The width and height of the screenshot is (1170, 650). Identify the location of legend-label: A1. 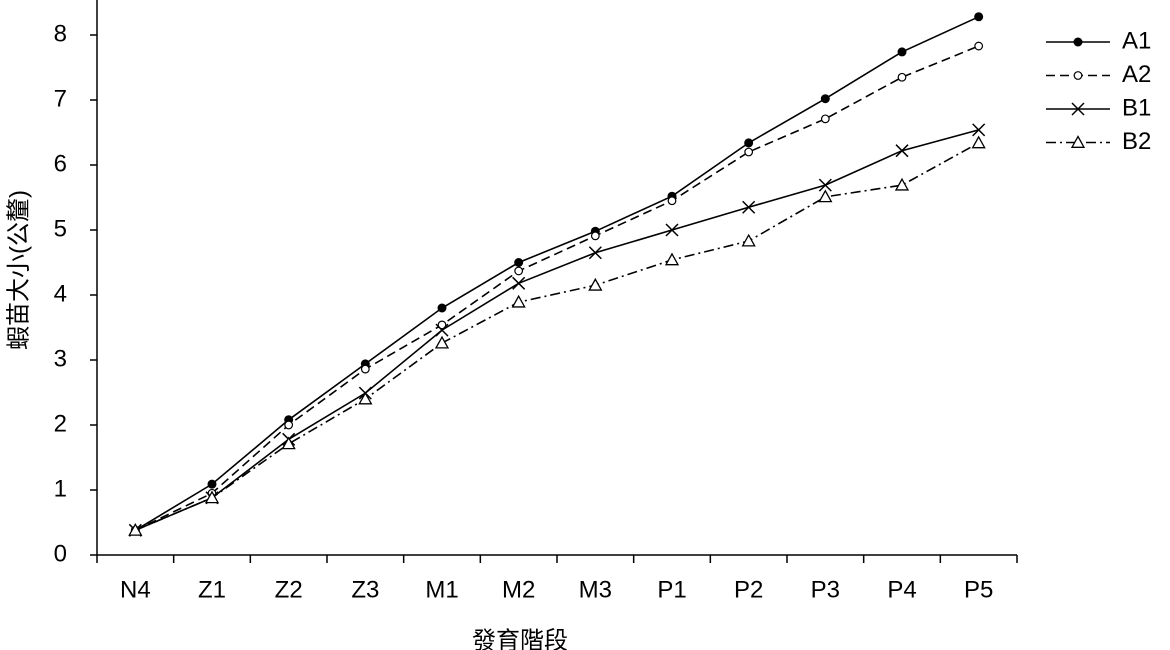
(1136, 40).